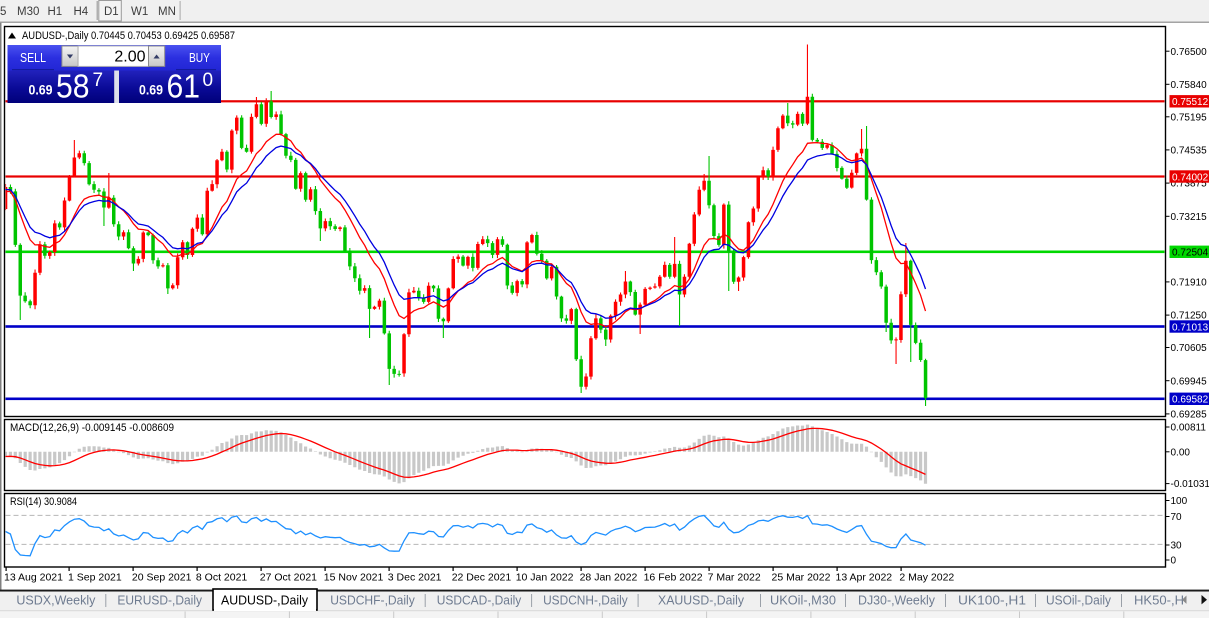 The width and height of the screenshot is (1209, 618). What do you see at coordinates (926, 578) in the screenshot?
I see `svg-text: 2 May 2022` at bounding box center [926, 578].